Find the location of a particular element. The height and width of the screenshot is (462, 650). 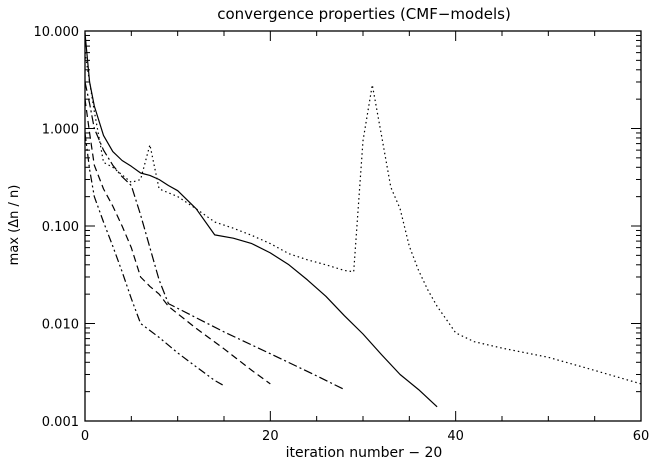

series-line-dash-dot-dot is located at coordinates (154, 259).